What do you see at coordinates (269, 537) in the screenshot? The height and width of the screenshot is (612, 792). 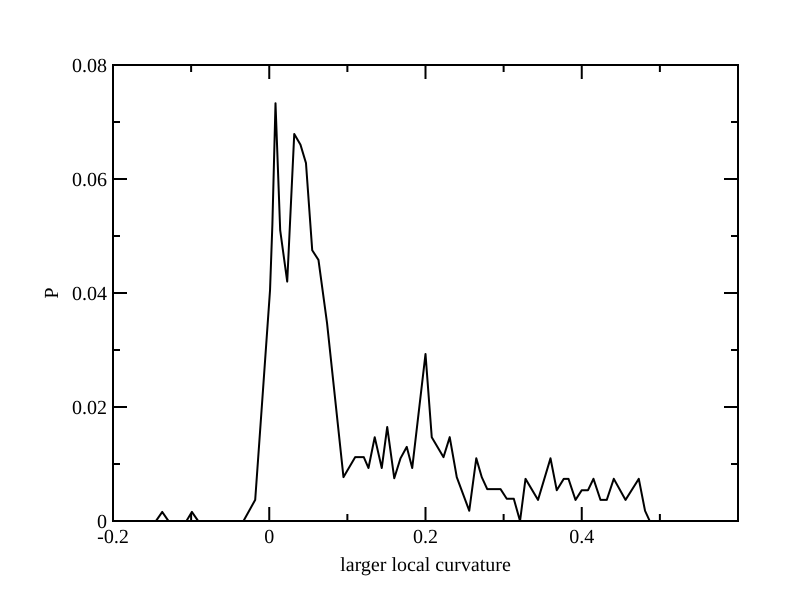 I see `x-tick-label: 0` at bounding box center [269, 537].